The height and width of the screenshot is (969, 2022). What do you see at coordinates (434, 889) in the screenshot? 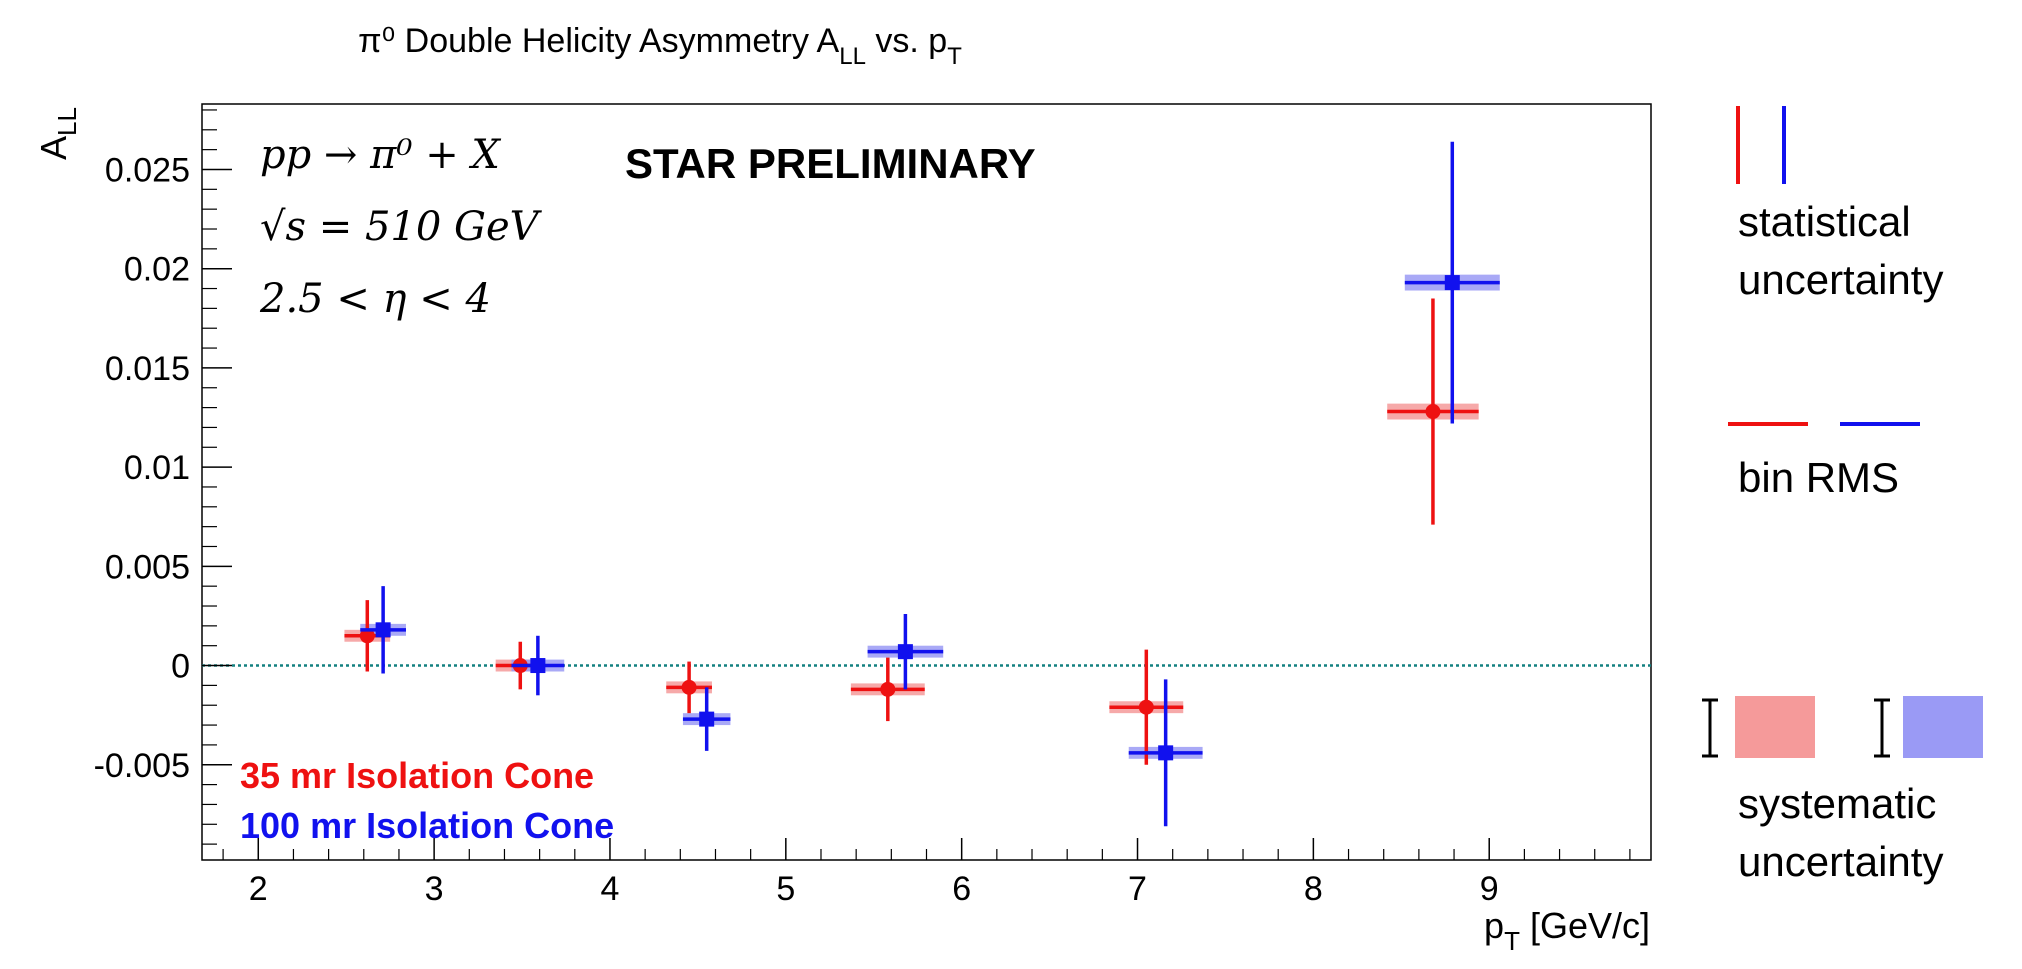
I see `x-tick-label: 3` at bounding box center [434, 889].